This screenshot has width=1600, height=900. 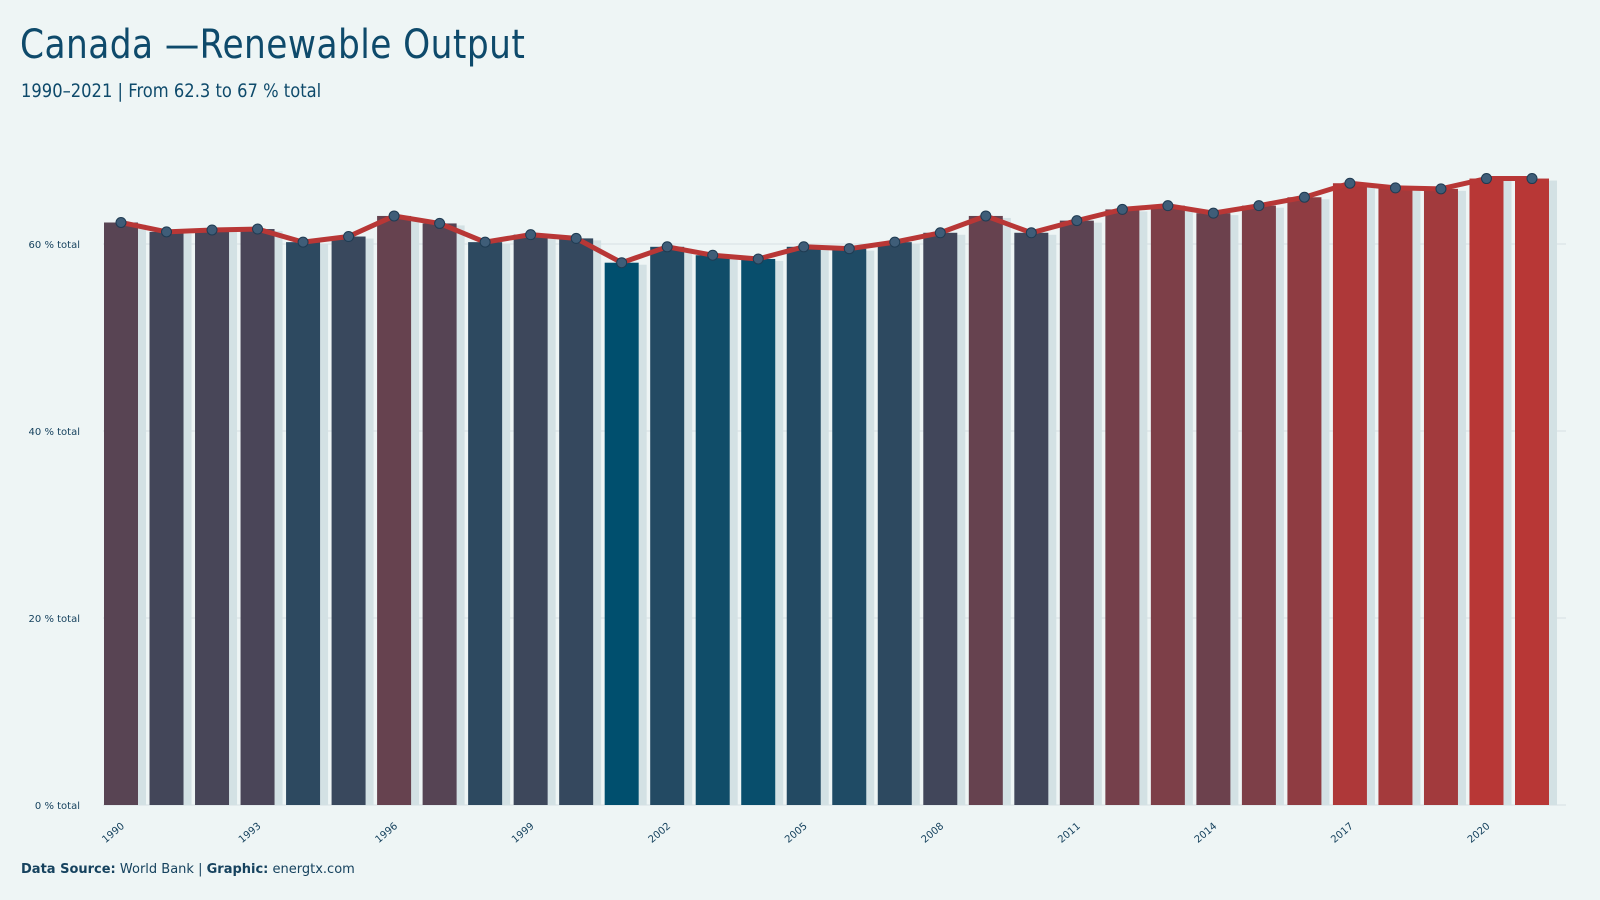 I want to click on x-tick-label: 2017, so click(x=1342, y=833).